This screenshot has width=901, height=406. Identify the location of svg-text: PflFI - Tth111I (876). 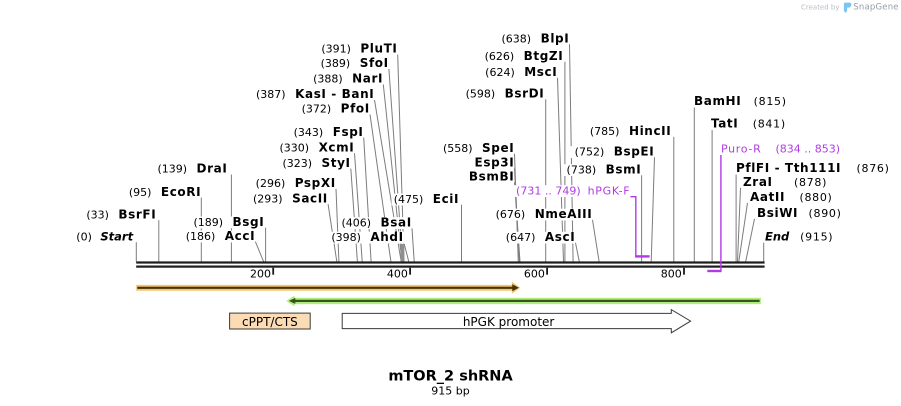
(813, 168).